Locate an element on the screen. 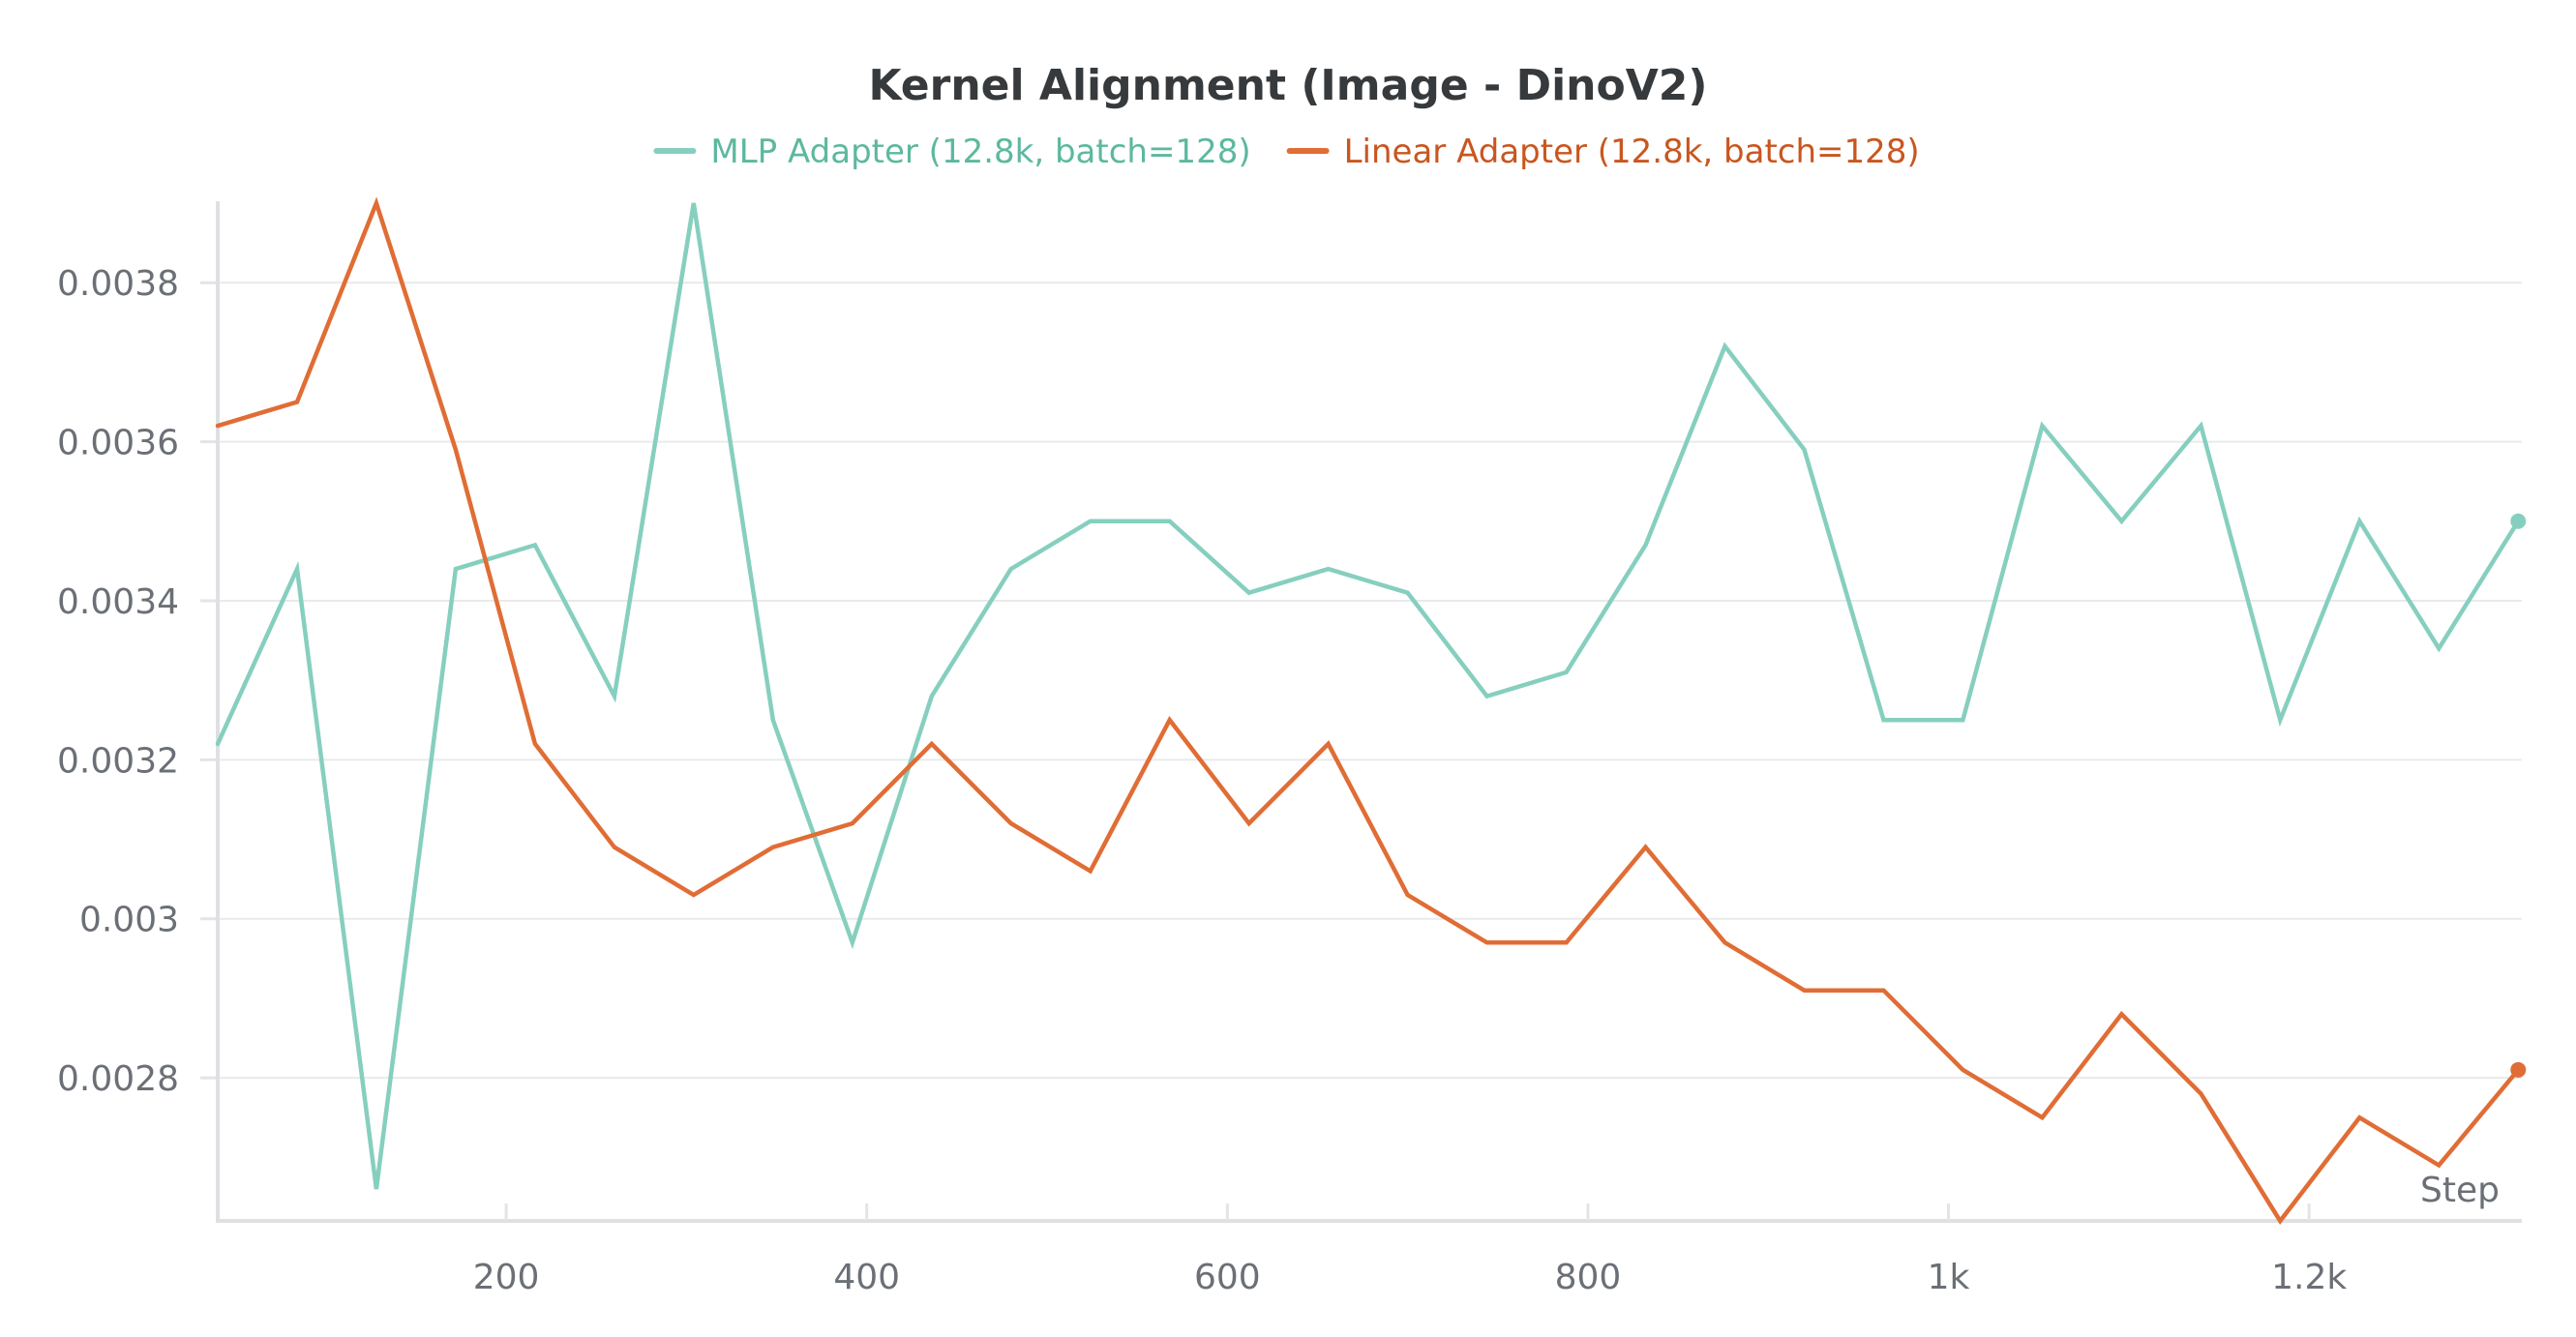  x-axis-label: Step is located at coordinates (2460, 1190).